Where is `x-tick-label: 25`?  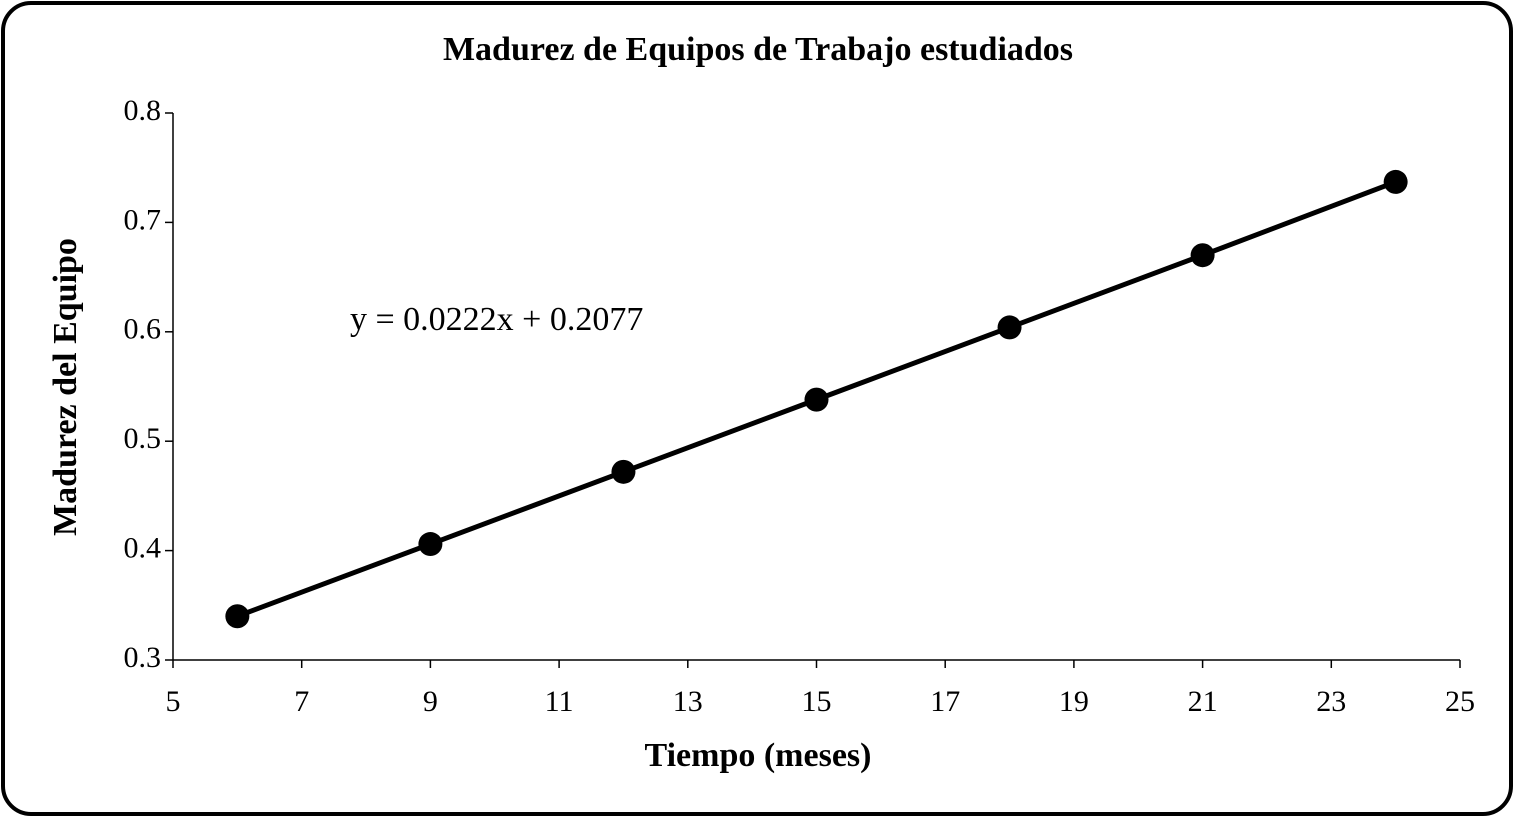 x-tick-label: 25 is located at coordinates (1460, 701).